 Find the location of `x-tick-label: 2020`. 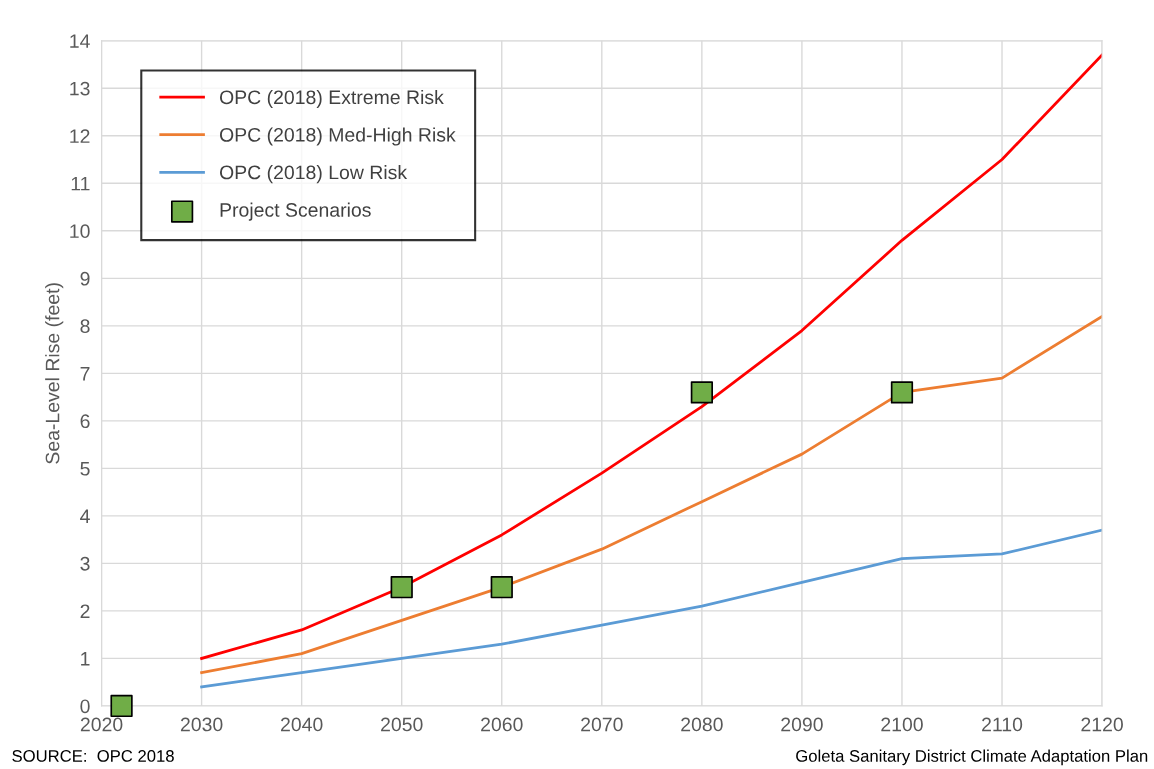

x-tick-label: 2020 is located at coordinates (101, 724).